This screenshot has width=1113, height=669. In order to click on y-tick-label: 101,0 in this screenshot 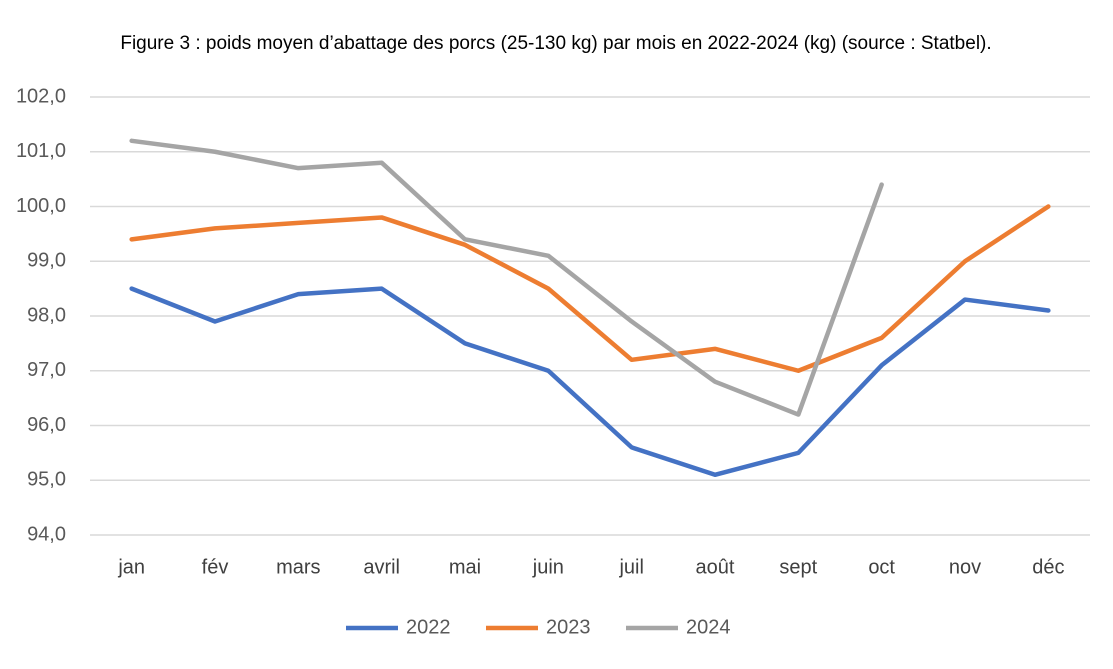, I will do `click(41, 151)`.